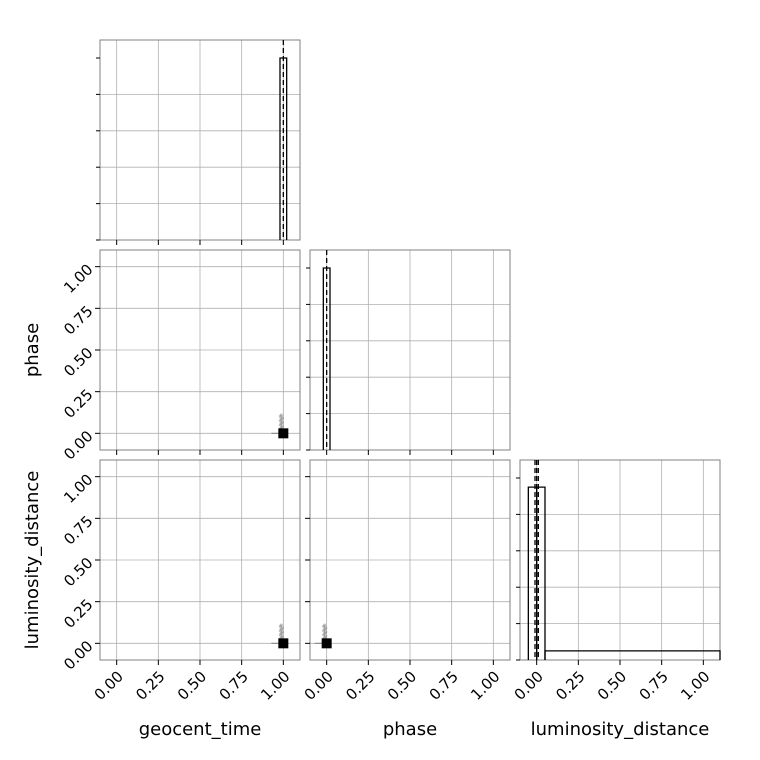 The width and height of the screenshot is (760, 760). What do you see at coordinates (632, 655) in the screenshot?
I see `histogram-bin` at bounding box center [632, 655].